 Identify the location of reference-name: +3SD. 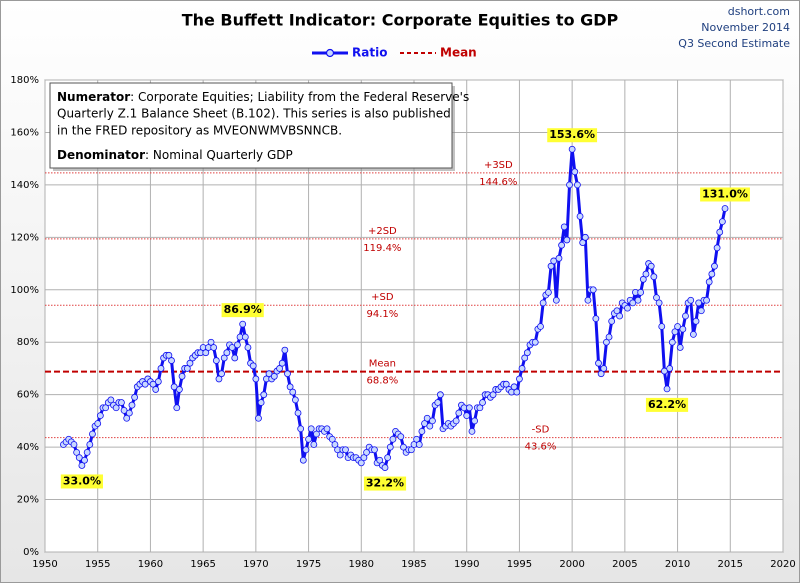
(498, 165).